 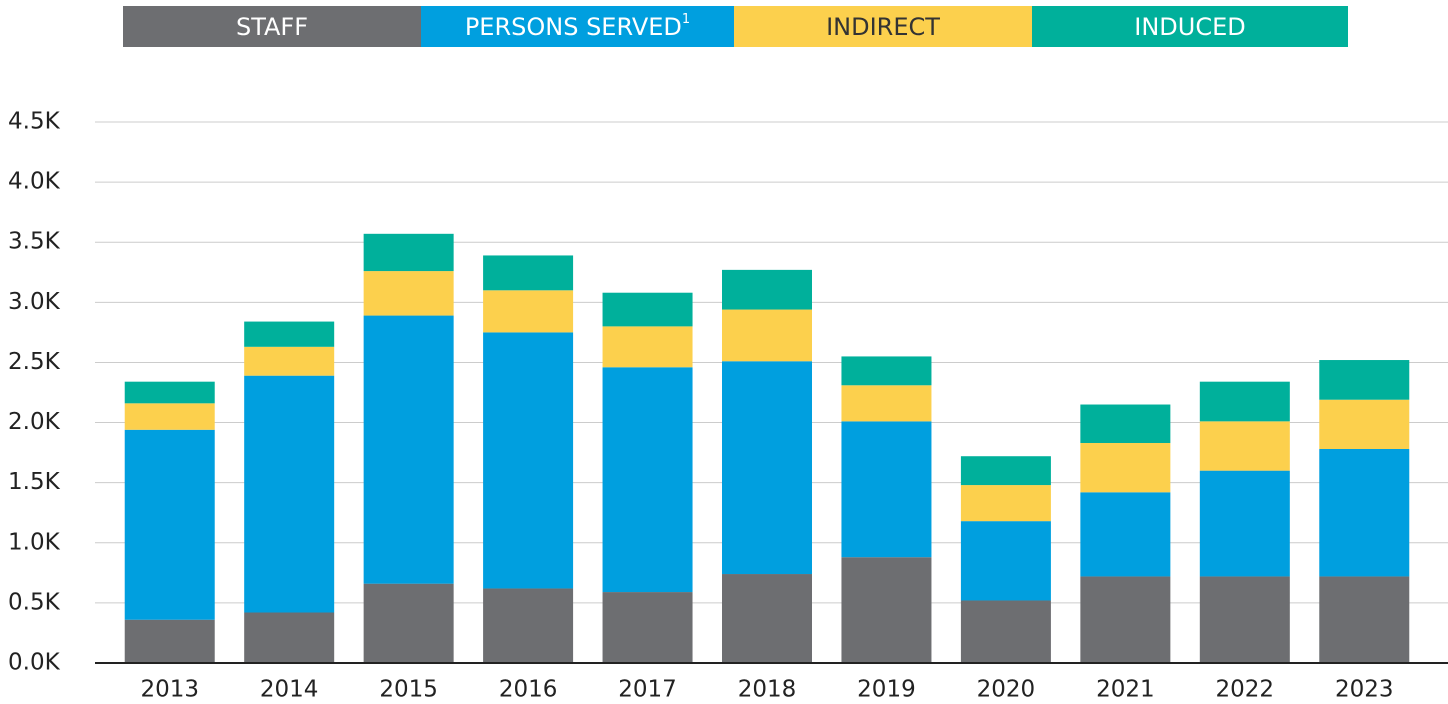 I want to click on legend-label: STAFF, so click(x=272, y=27).